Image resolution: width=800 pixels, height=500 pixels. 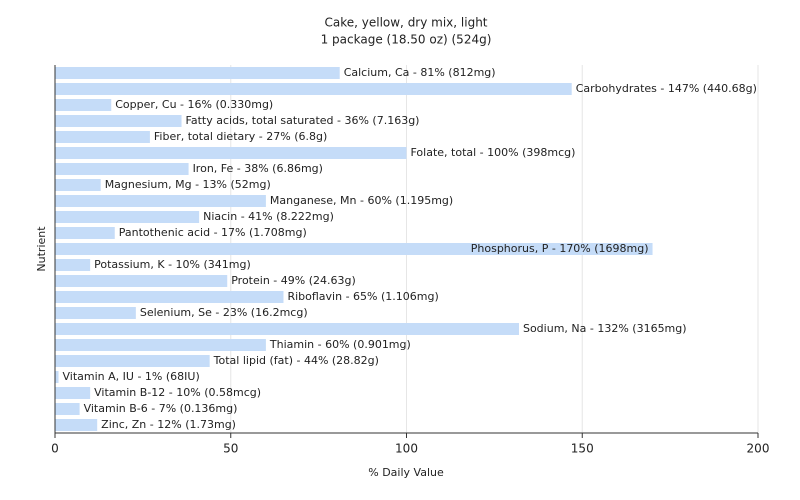 What do you see at coordinates (268, 216) in the screenshot?
I see `data-label: Niacin - 41% (8.222mg)` at bounding box center [268, 216].